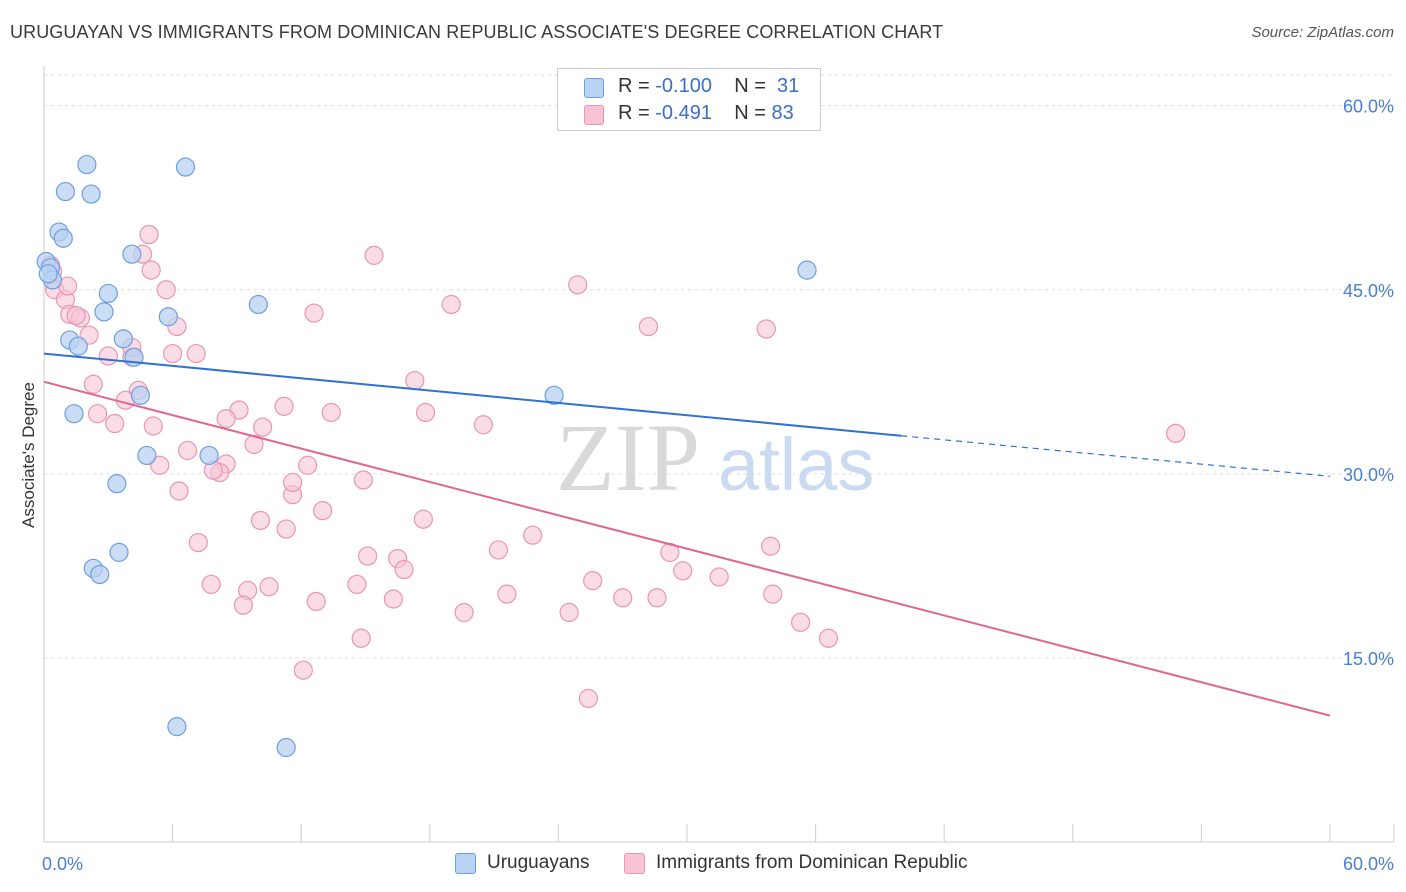 The height and width of the screenshot is (892, 1406). I want to click on legend-n-value-1: 31, so click(788, 86).